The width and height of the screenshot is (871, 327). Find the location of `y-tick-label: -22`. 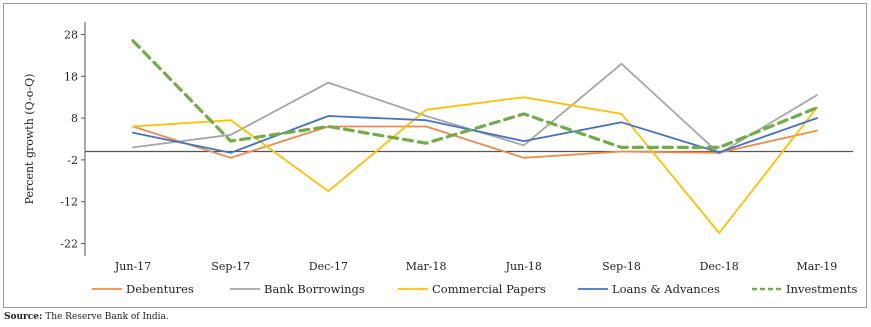

y-tick-label: -22 is located at coordinates (69, 243).